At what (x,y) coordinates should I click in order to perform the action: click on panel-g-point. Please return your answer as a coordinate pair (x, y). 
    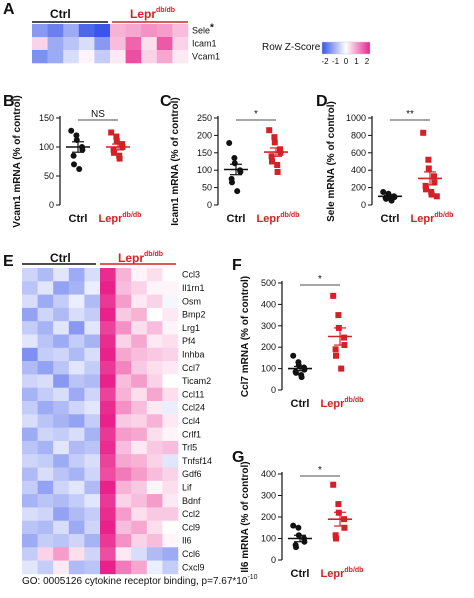
    Looking at the image, I should click on (293, 525).